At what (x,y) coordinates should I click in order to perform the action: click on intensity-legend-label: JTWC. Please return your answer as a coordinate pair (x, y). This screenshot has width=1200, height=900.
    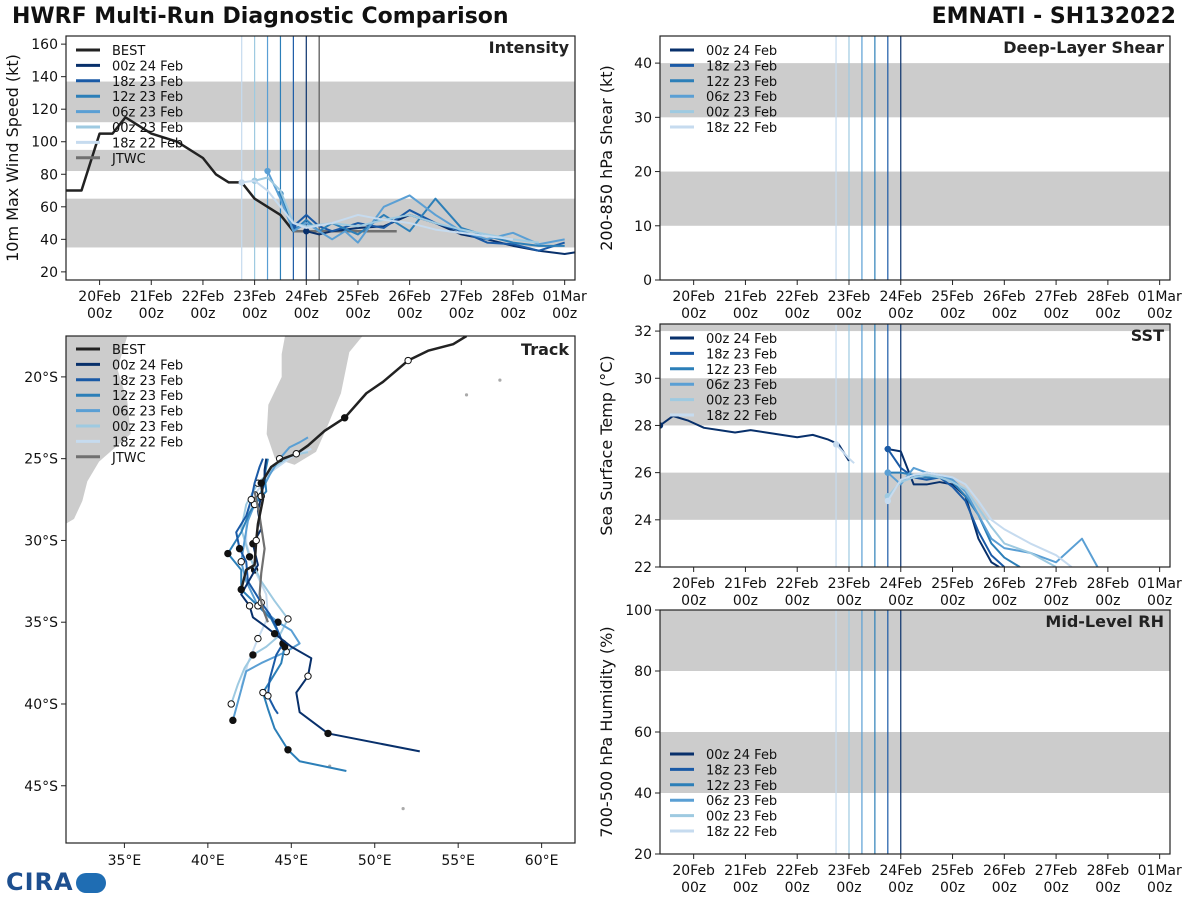
    Looking at the image, I should click on (128, 159).